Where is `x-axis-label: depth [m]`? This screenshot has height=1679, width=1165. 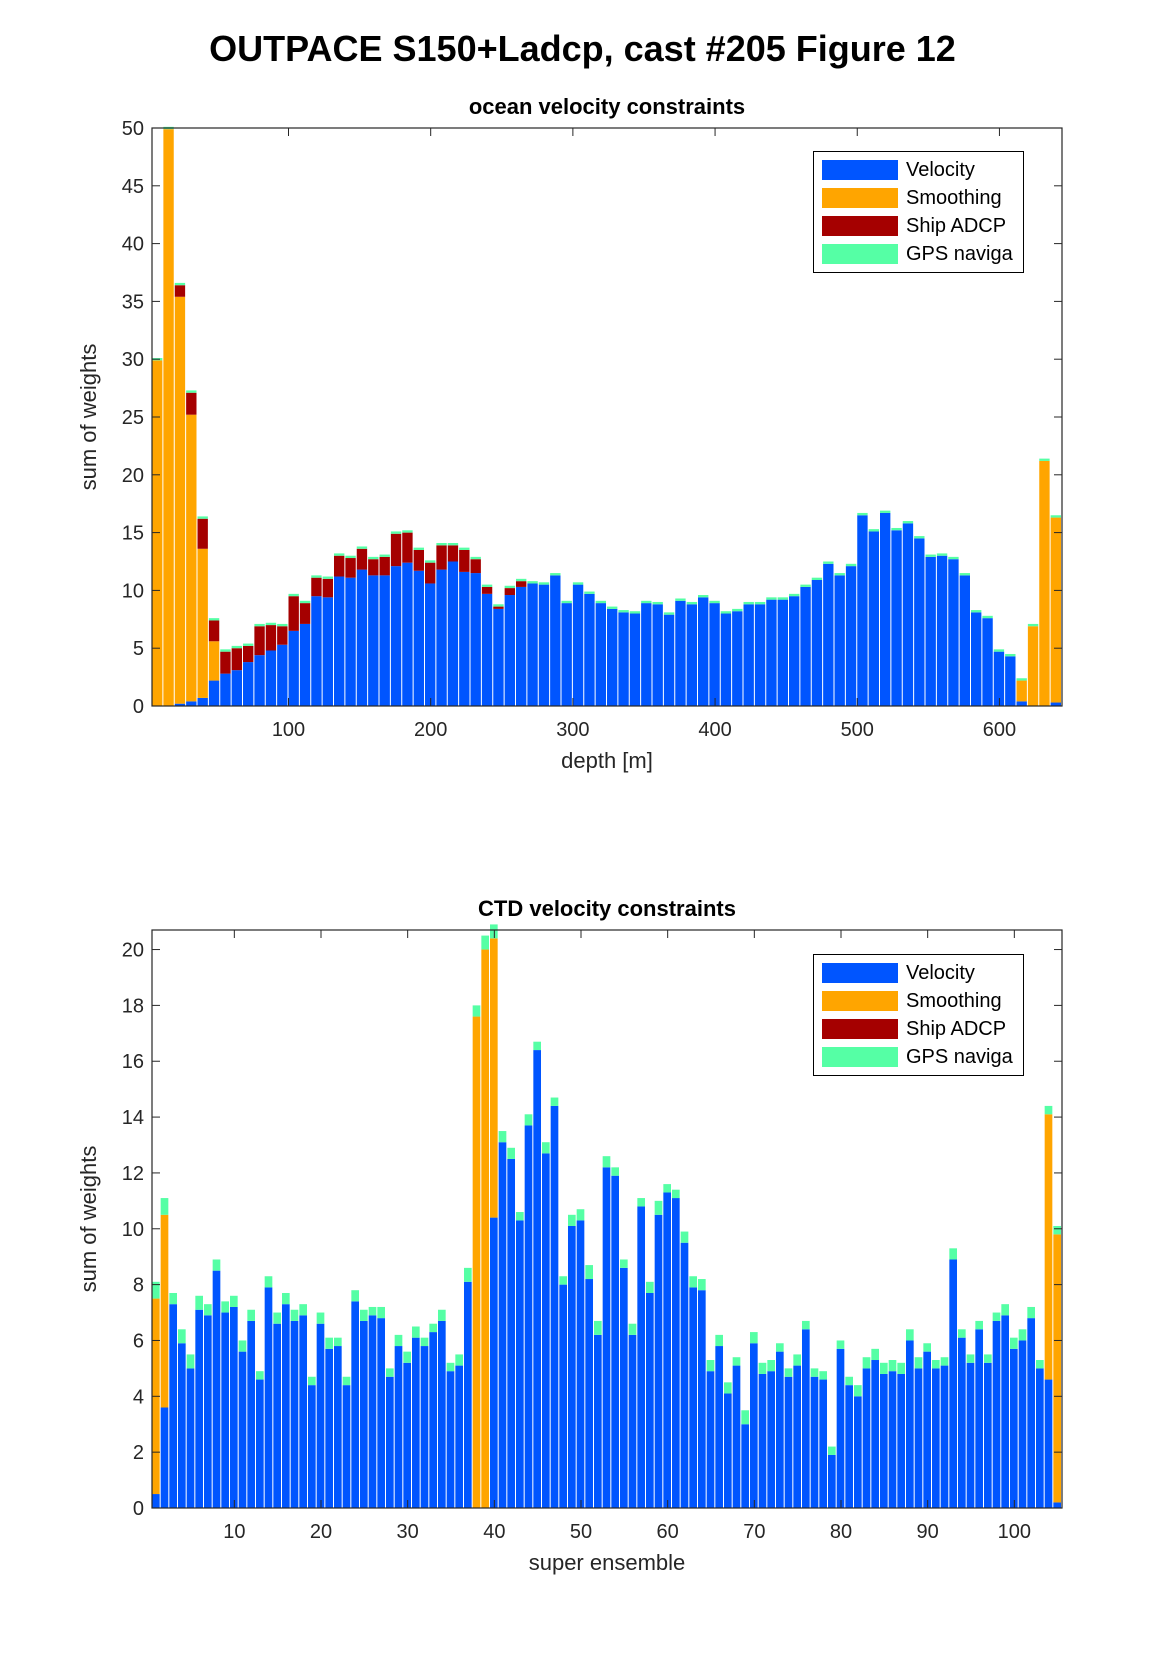
x-axis-label: depth [m] is located at coordinates (607, 760).